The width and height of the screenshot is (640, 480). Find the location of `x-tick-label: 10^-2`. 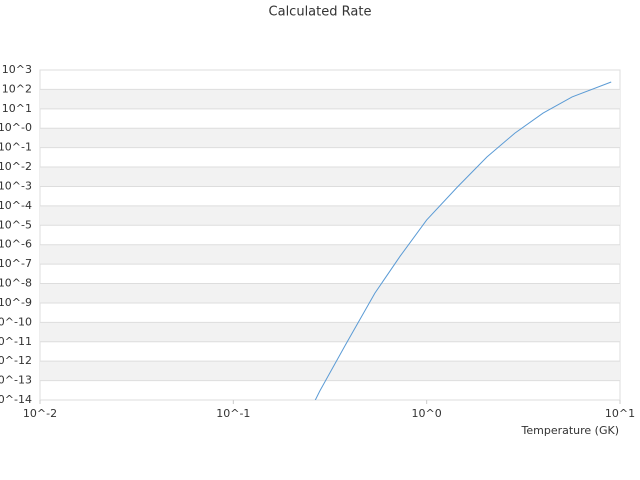

x-tick-label: 10^-2 is located at coordinates (40, 413).